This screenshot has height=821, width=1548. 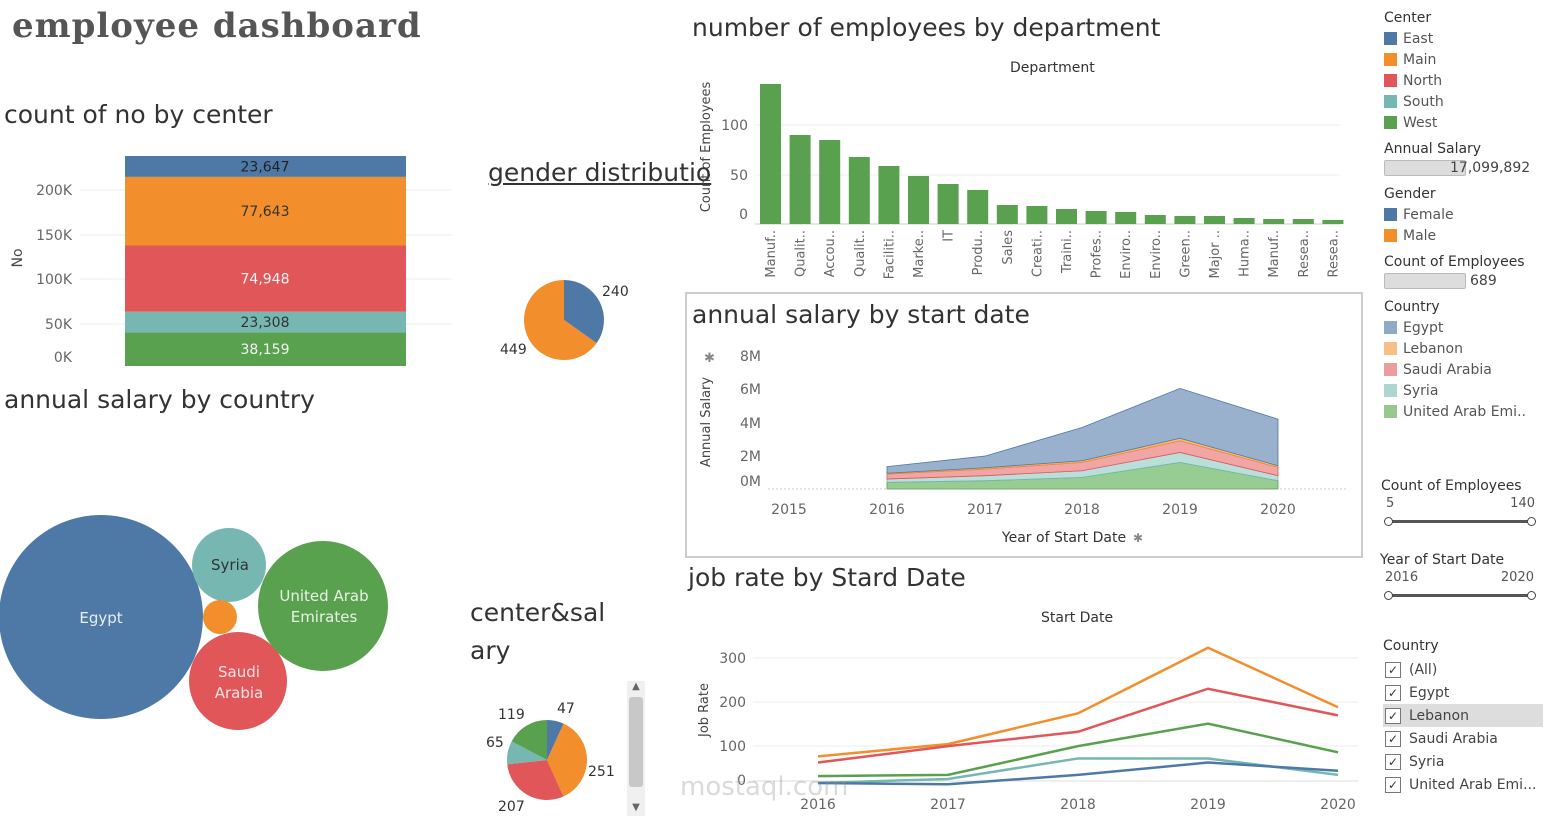 What do you see at coordinates (1008, 247) in the screenshot?
I see `department-xtick: Sales` at bounding box center [1008, 247].